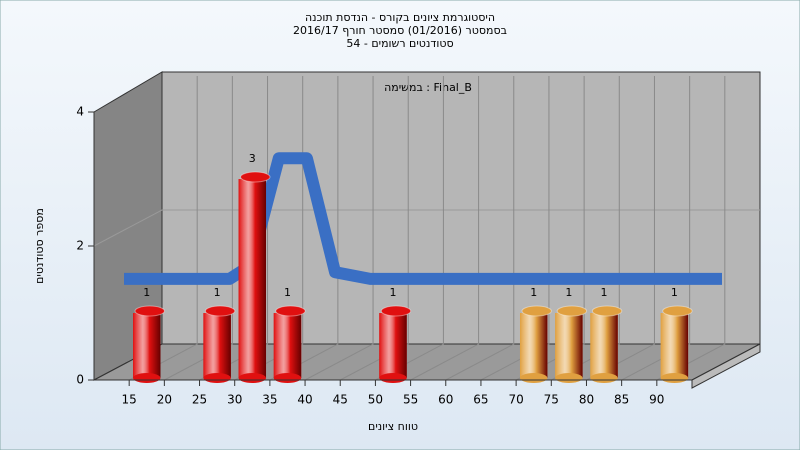 This screenshot has width=800, height=450. What do you see at coordinates (656, 400) in the screenshot?
I see `x-tick-label: 90` at bounding box center [656, 400].